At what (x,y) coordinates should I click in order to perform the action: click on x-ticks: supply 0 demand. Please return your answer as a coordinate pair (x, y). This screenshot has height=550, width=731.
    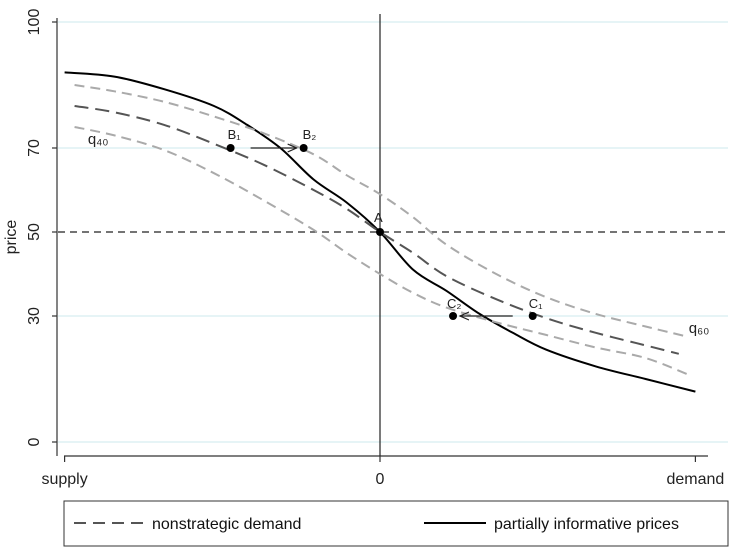
    Looking at the image, I should click on (382, 472).